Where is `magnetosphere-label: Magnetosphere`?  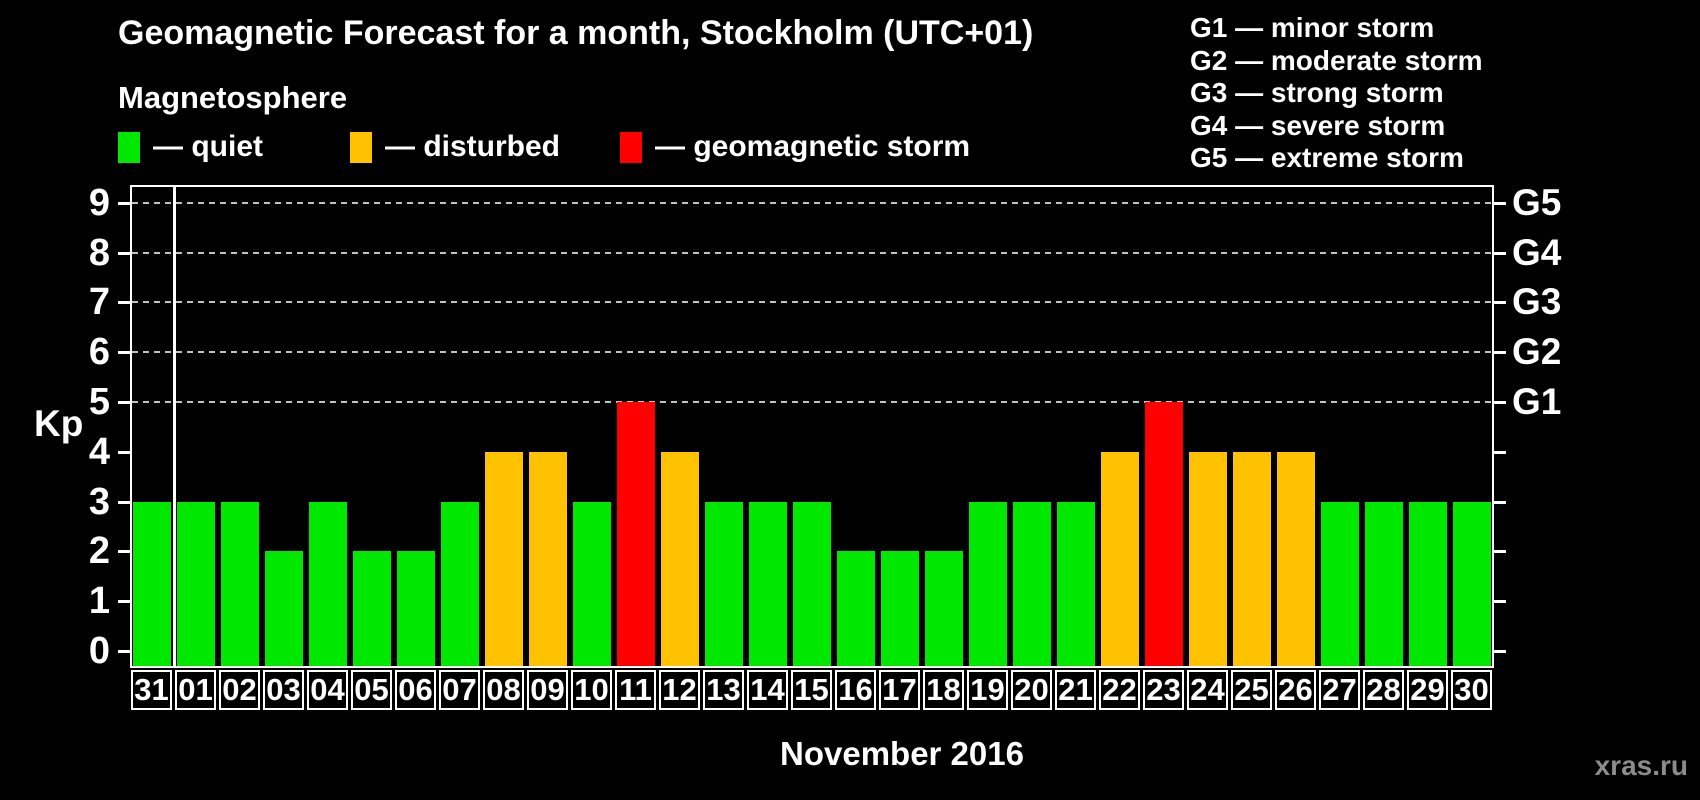 magnetosphere-label: Magnetosphere is located at coordinates (233, 97).